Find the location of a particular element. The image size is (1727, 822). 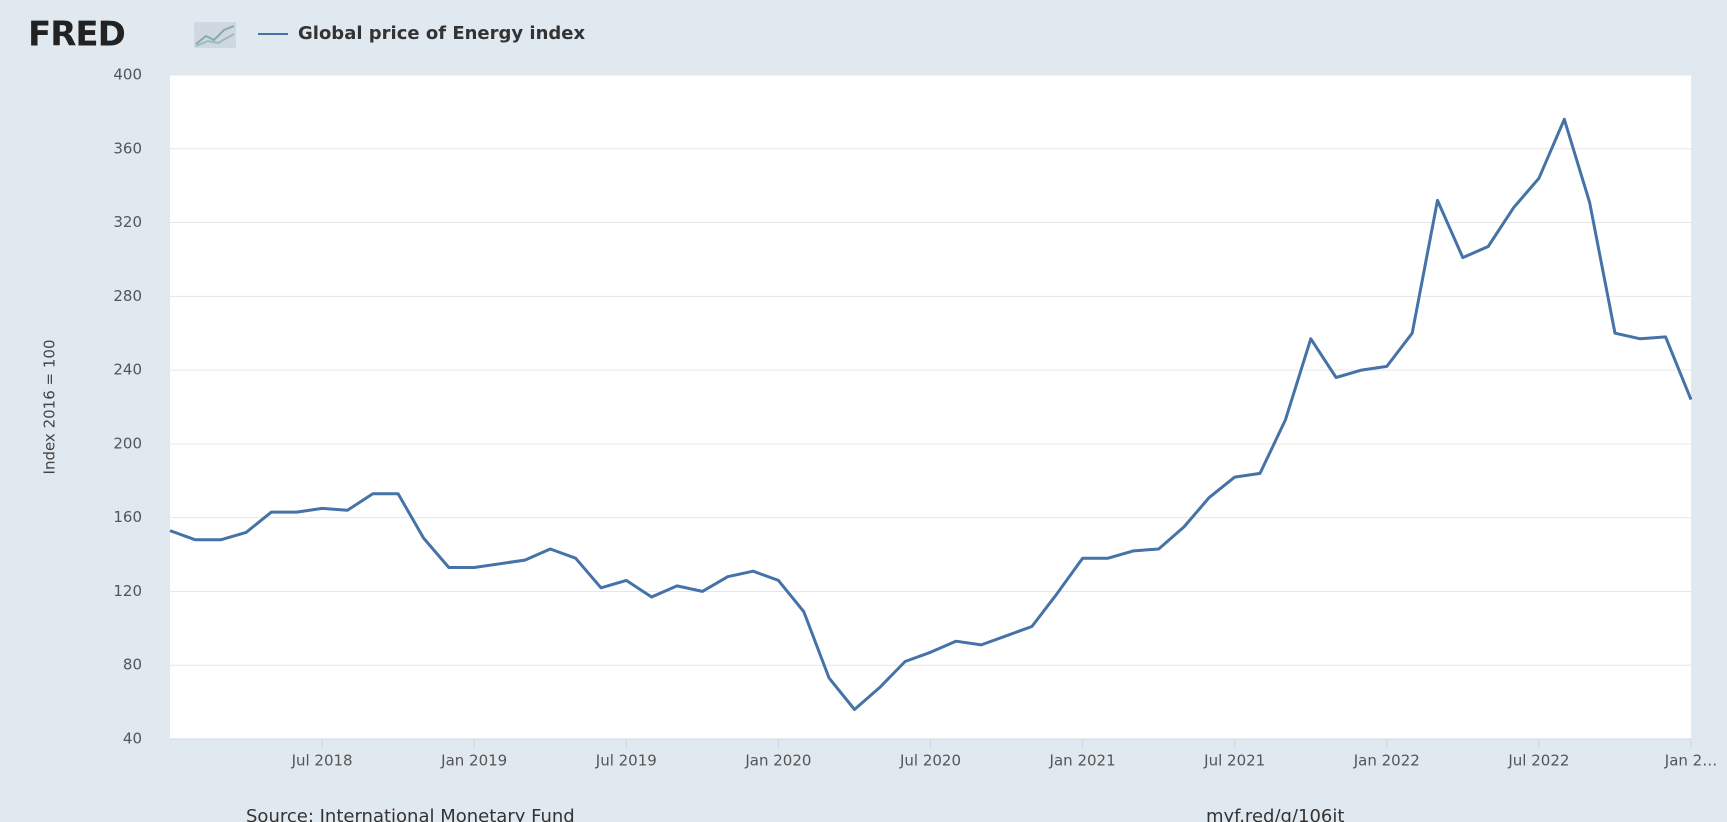

x-tick-label: Jul 2018 is located at coordinates (322, 761).